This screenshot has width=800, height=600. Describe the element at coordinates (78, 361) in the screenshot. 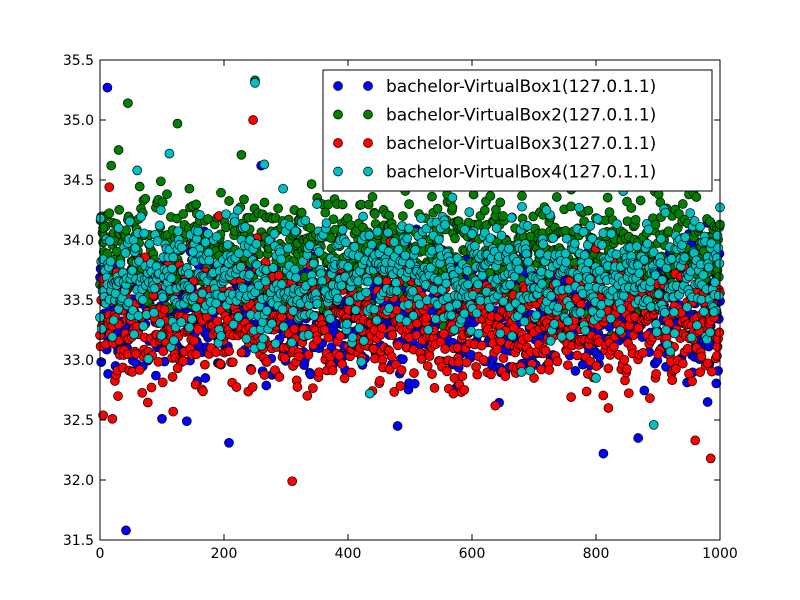

I see `y-tick-label: 33.0` at that location.